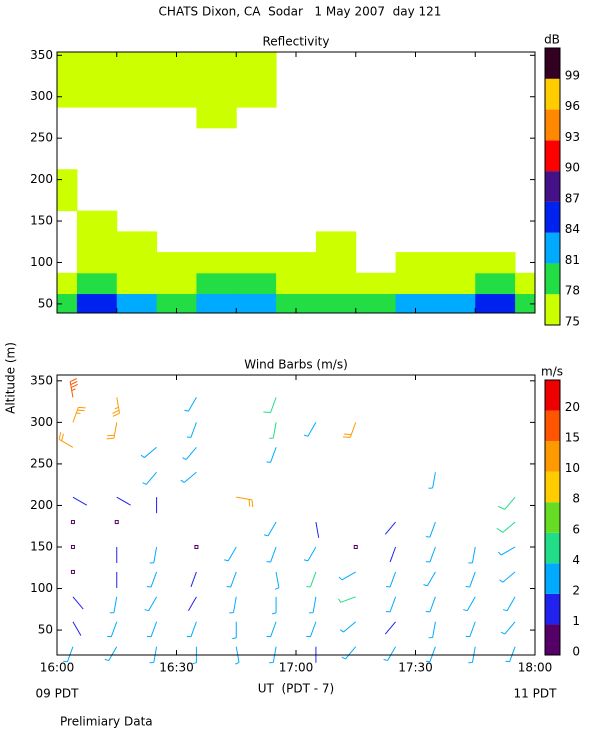 Image resolution: width=600 pixels, height=750 pixels. Describe the element at coordinates (41, 505) in the screenshot. I see `y-tick-label: 200` at that location.